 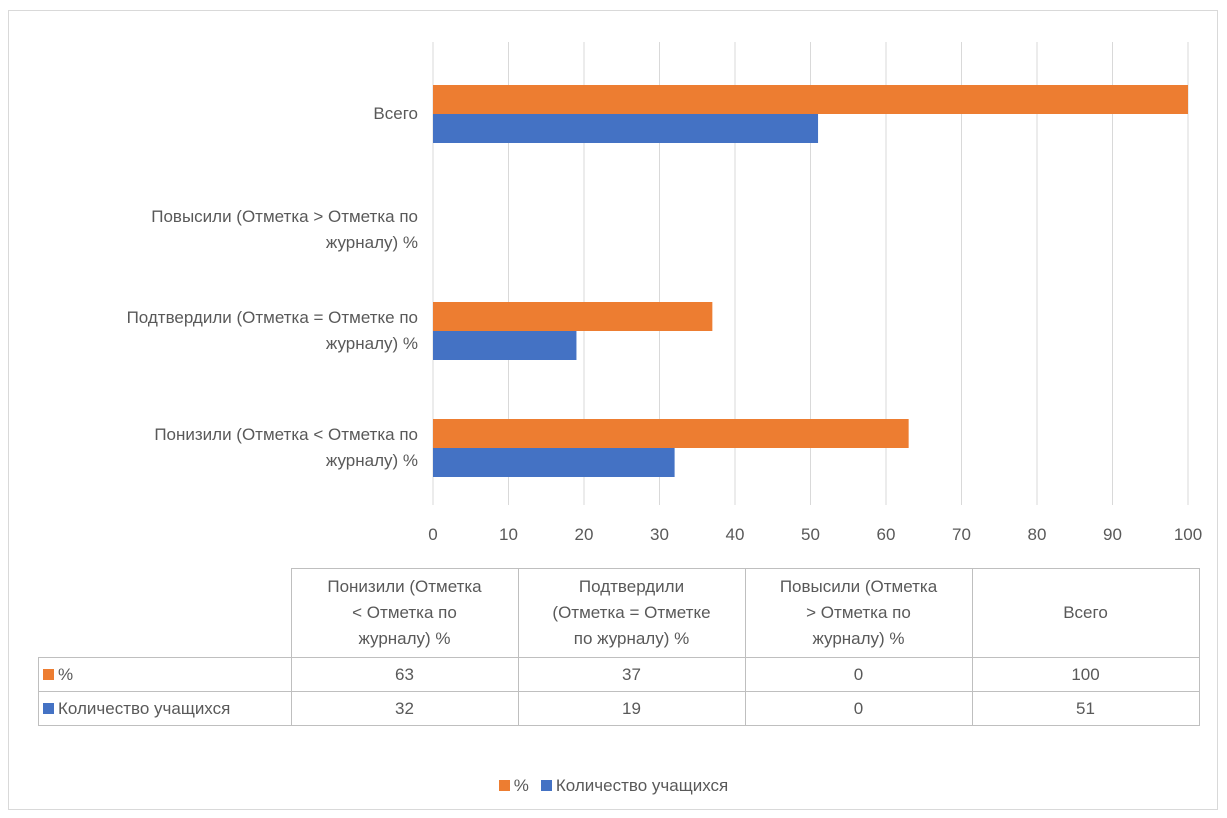 I want to click on x-tick-label: 10, so click(x=508, y=535).